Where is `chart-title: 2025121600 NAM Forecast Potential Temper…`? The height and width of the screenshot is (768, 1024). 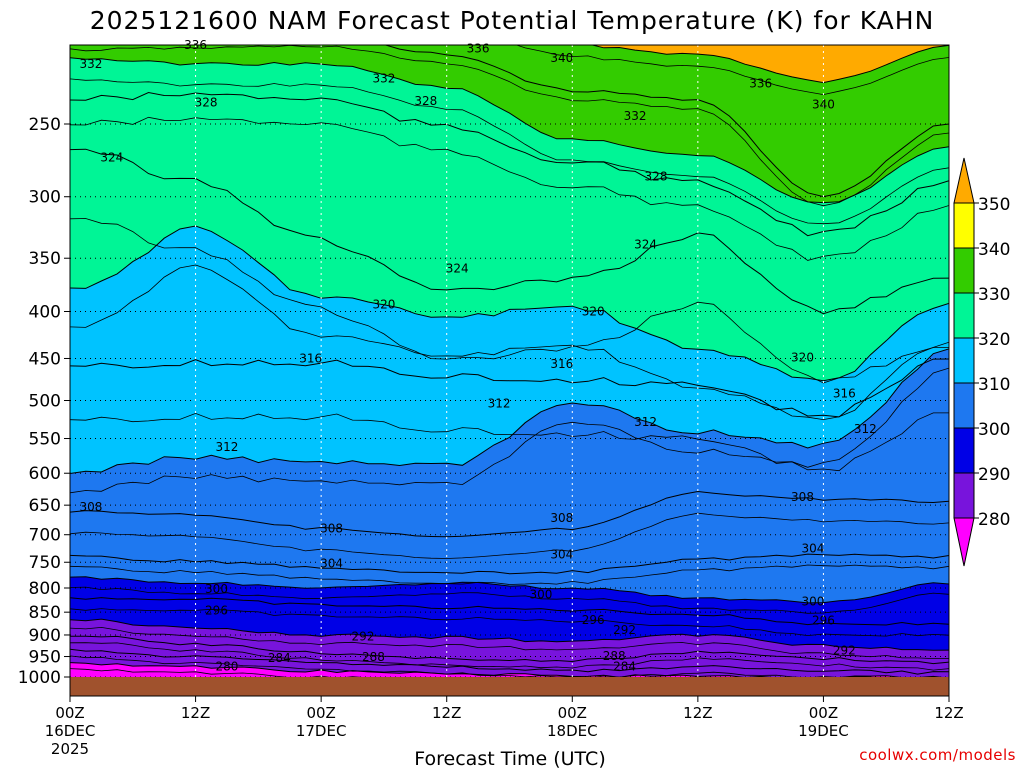 chart-title: 2025121600 NAM Forecast Potential Temper… is located at coordinates (512, 20).